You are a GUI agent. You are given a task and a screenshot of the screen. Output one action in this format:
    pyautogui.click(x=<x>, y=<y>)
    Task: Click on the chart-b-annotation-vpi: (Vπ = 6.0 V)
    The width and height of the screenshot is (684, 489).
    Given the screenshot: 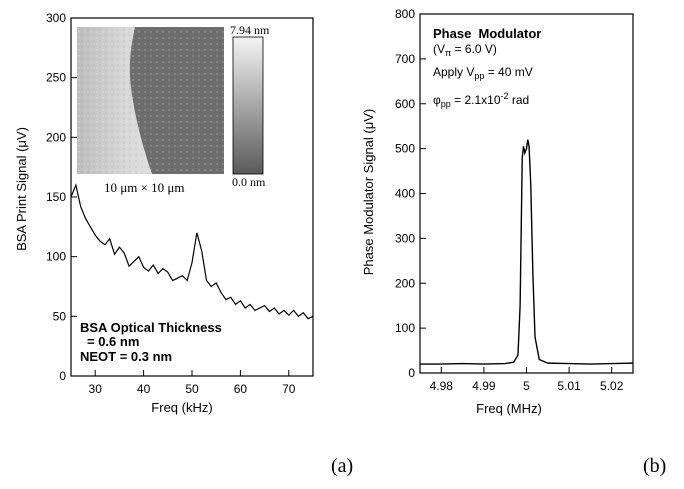 What is the action you would take?
    pyautogui.click(x=465, y=50)
    